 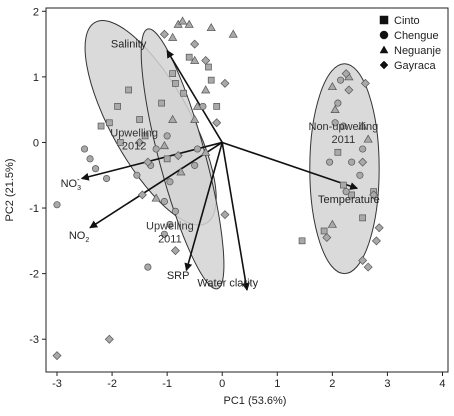 I want to click on x-tick-label: 4, so click(x=442, y=384).